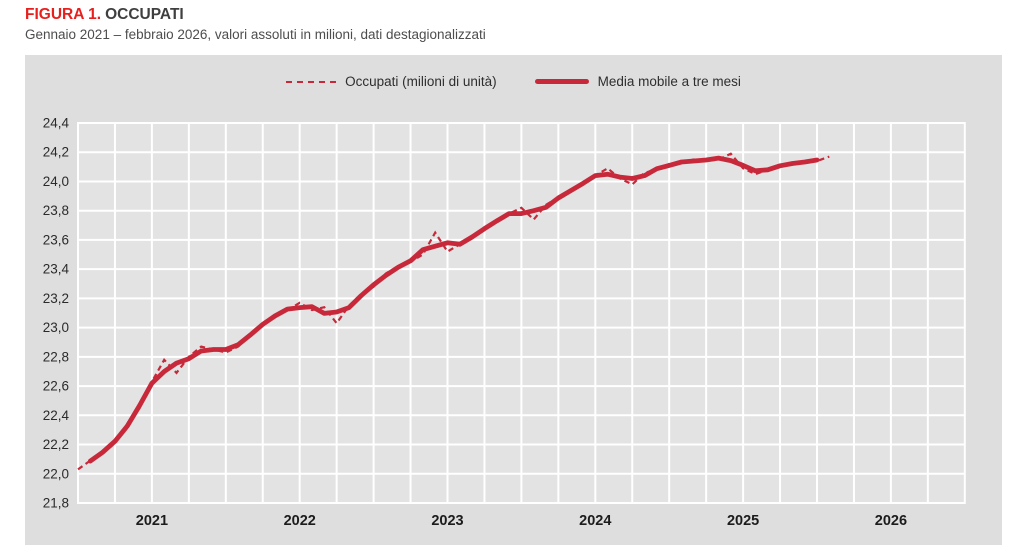 This screenshot has width=1024, height=559. I want to click on y-axis-tick-label: 21,8, so click(56, 503).